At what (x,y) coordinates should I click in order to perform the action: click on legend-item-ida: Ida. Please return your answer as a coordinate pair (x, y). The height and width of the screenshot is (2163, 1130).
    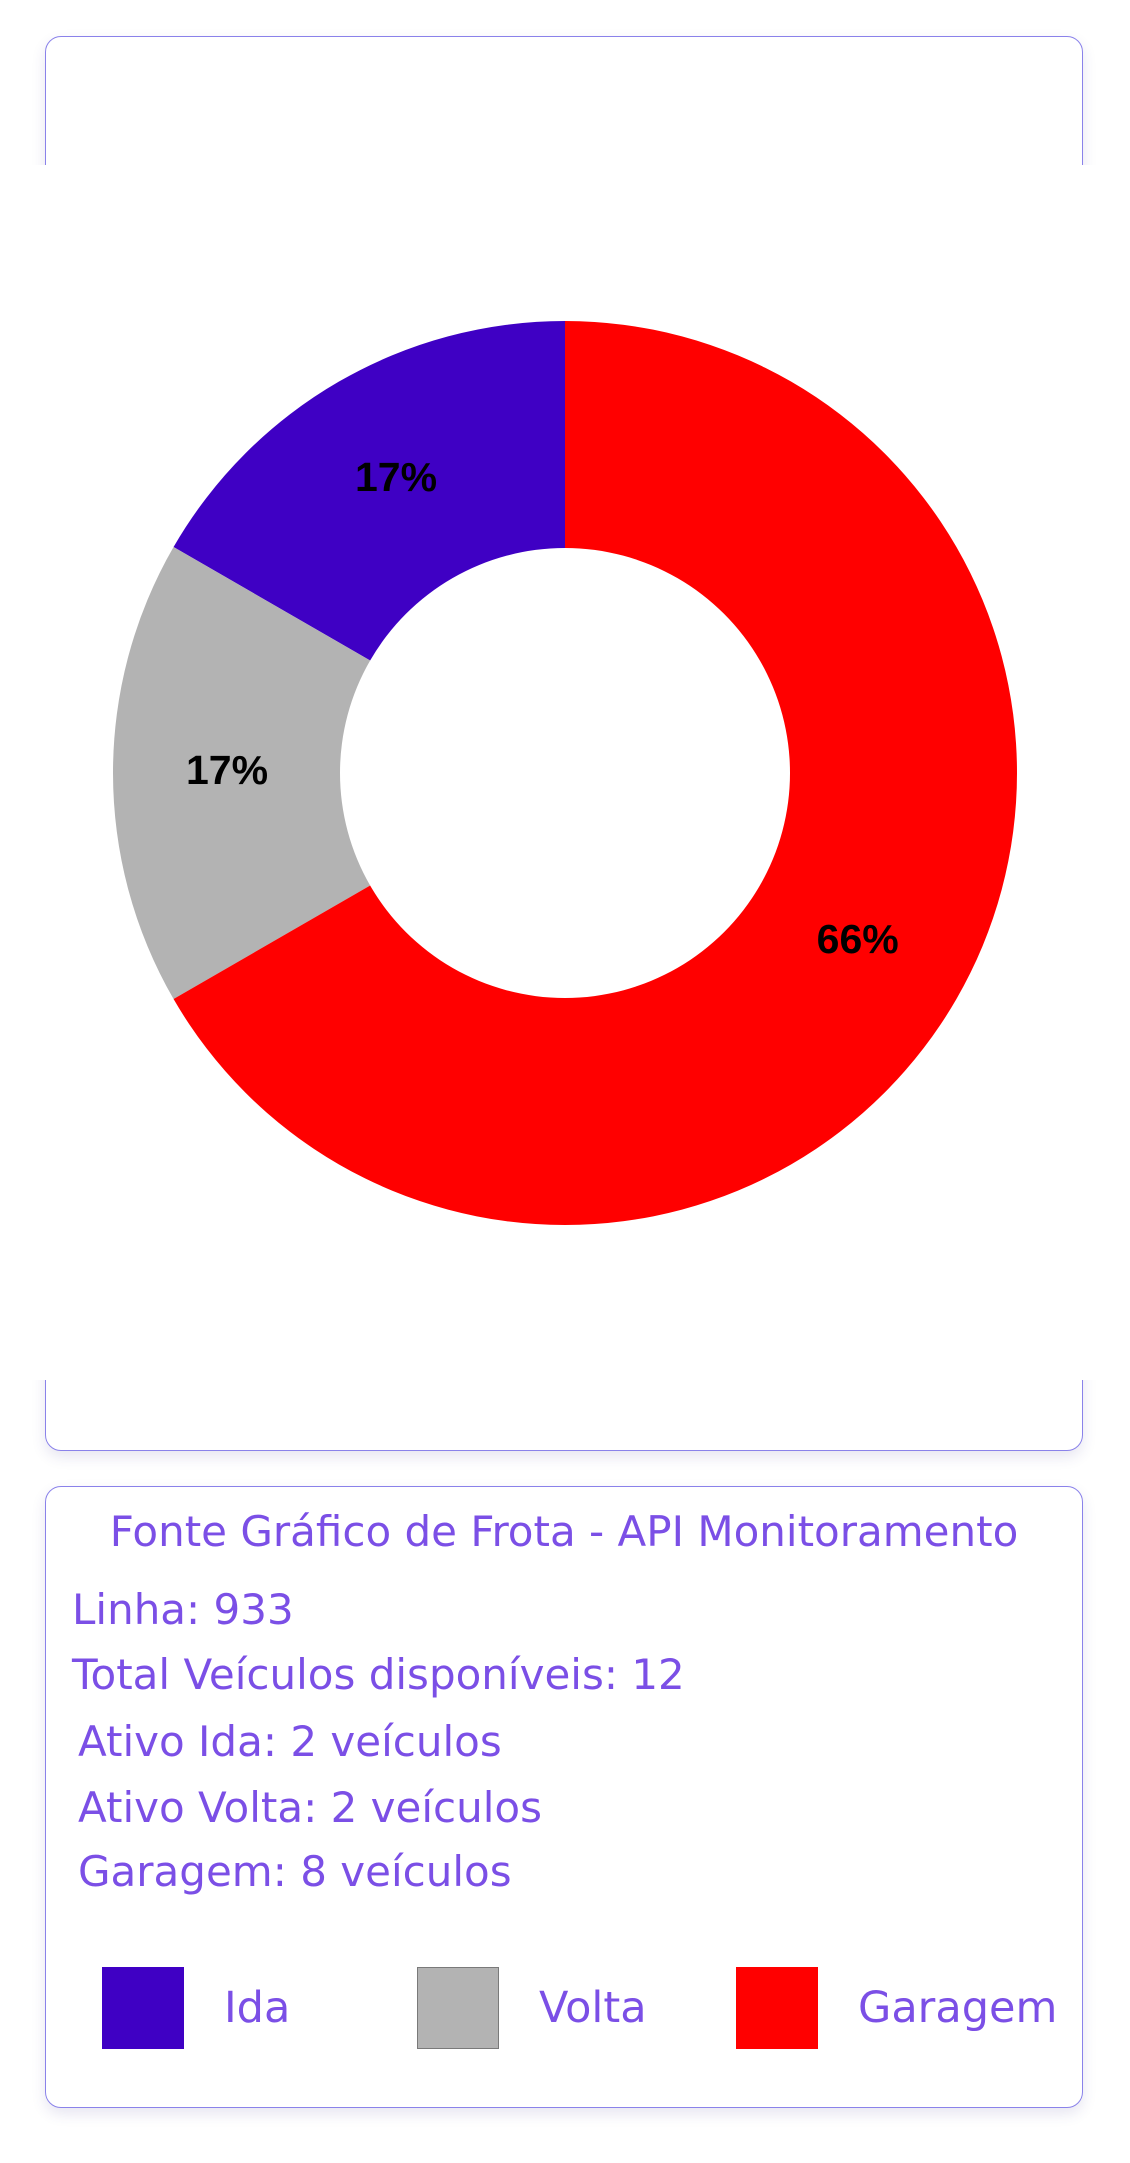
    Looking at the image, I should click on (196, 2008).